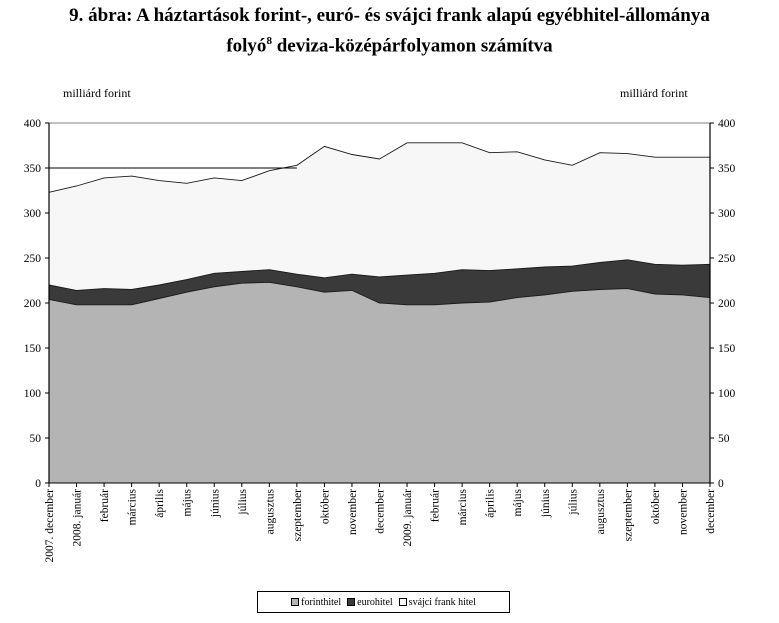 The width and height of the screenshot is (779, 623). What do you see at coordinates (402, 602) in the screenshot?
I see `legend-swatch-chf` at bounding box center [402, 602].